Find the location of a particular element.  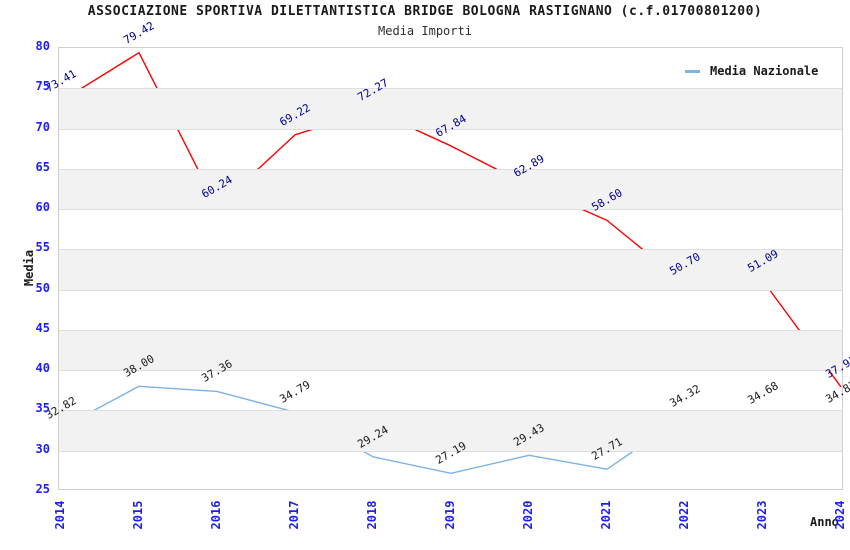

x-tick-label: 2020 is located at coordinates (528, 515).